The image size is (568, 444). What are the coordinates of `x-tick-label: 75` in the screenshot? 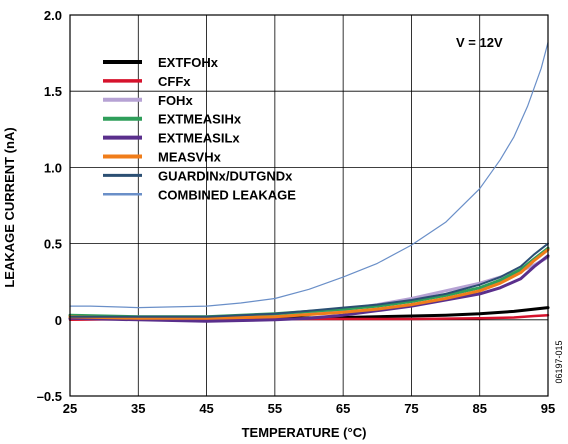 It's located at (411, 408).